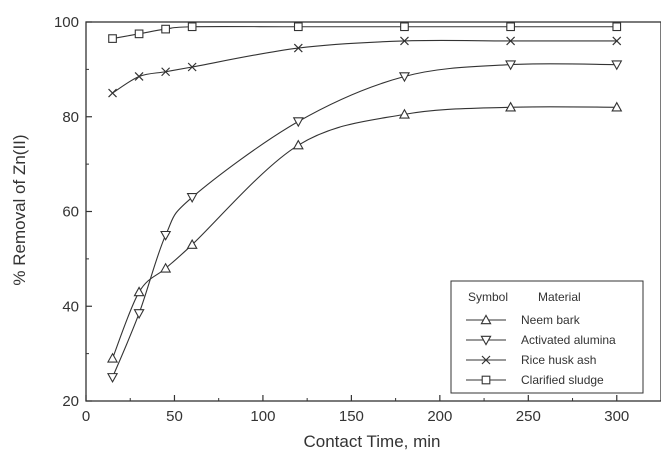 This screenshot has width=661, height=457. What do you see at coordinates (488, 297) in the screenshot?
I see `legend-header-symbol: Symbol` at bounding box center [488, 297].